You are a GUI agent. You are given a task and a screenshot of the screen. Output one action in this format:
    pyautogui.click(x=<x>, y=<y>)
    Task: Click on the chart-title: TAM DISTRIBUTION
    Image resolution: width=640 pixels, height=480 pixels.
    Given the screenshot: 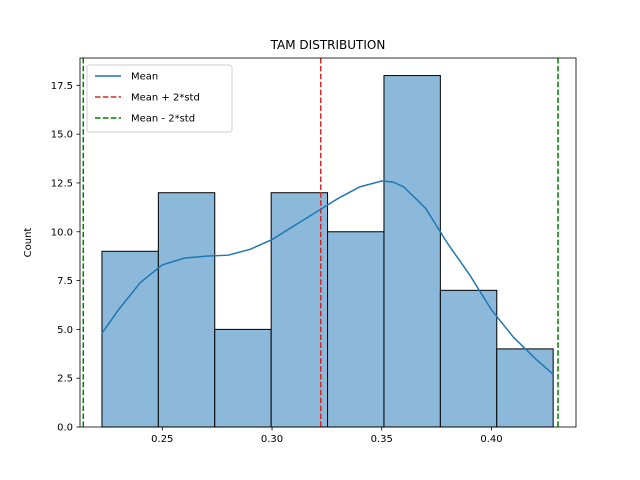 What is the action you would take?
    pyautogui.click(x=328, y=45)
    